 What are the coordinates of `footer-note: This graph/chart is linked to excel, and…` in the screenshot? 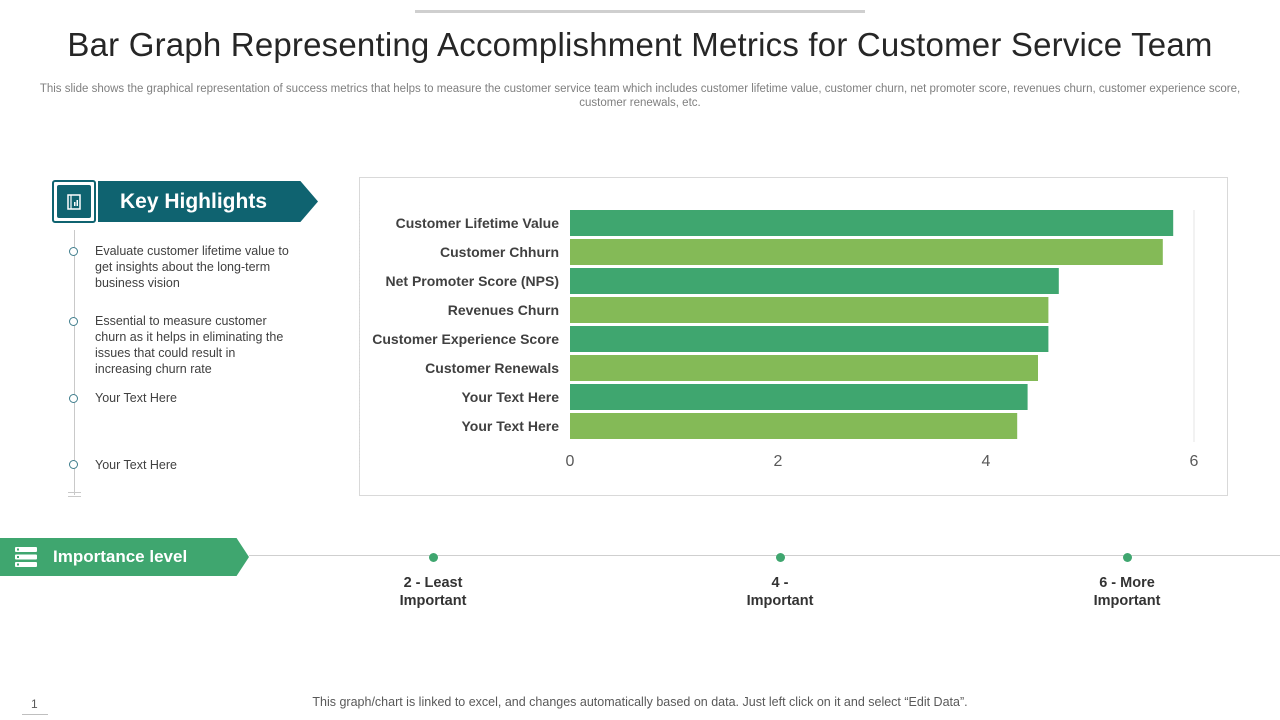 It's located at (640, 702).